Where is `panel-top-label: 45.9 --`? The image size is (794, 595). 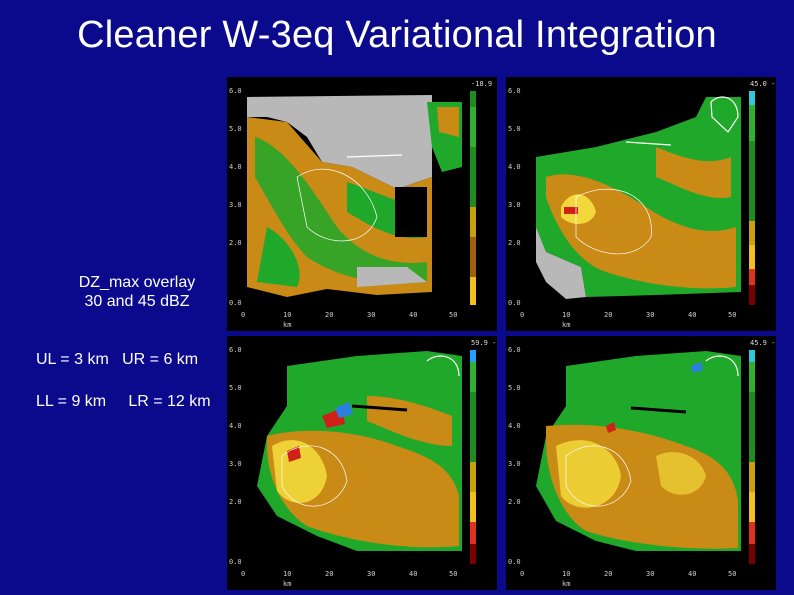 panel-top-label: 45.9 -- is located at coordinates (763, 343).